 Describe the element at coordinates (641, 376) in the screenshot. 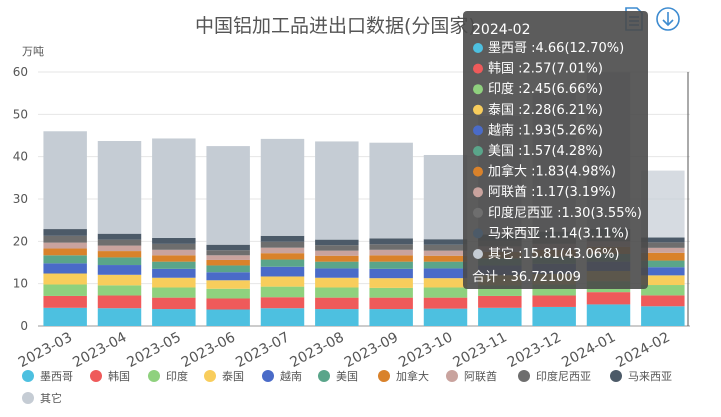

I see `legend-item: 马来西亚` at that location.